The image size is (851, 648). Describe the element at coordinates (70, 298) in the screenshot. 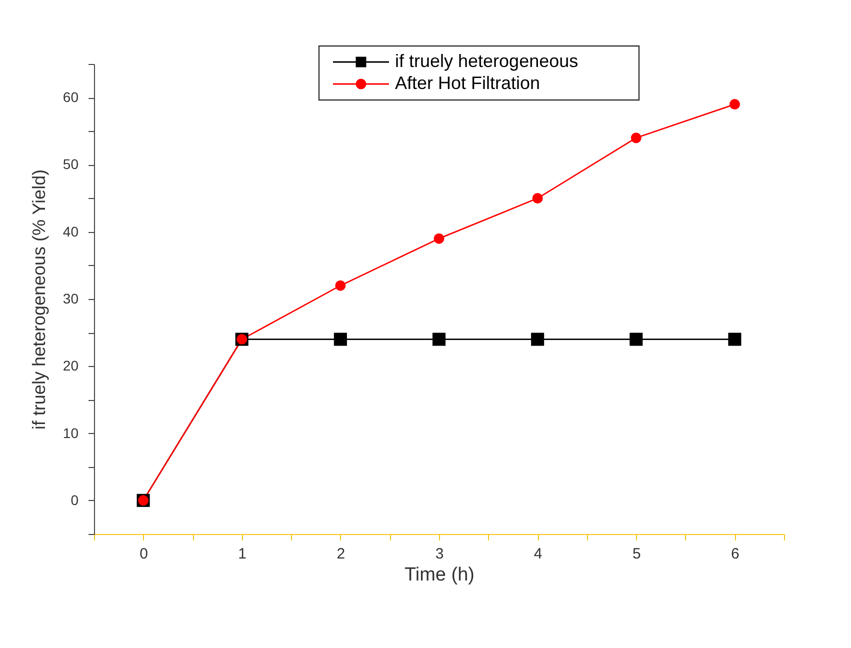

I see `y-tick-label: 30` at that location.